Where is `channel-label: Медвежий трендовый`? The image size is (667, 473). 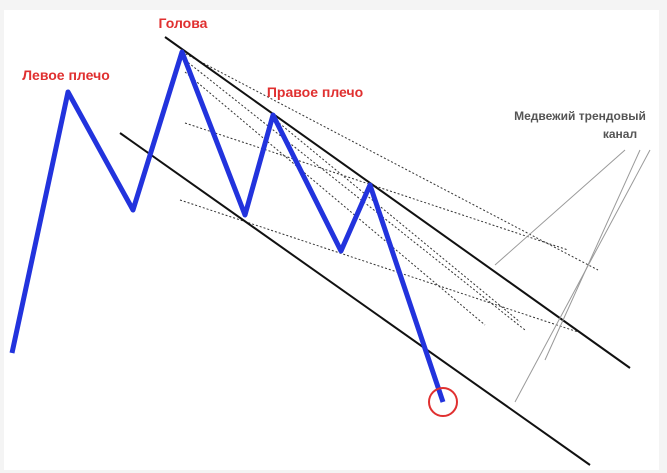
channel-label: Медвежий трендовый is located at coordinates (580, 116).